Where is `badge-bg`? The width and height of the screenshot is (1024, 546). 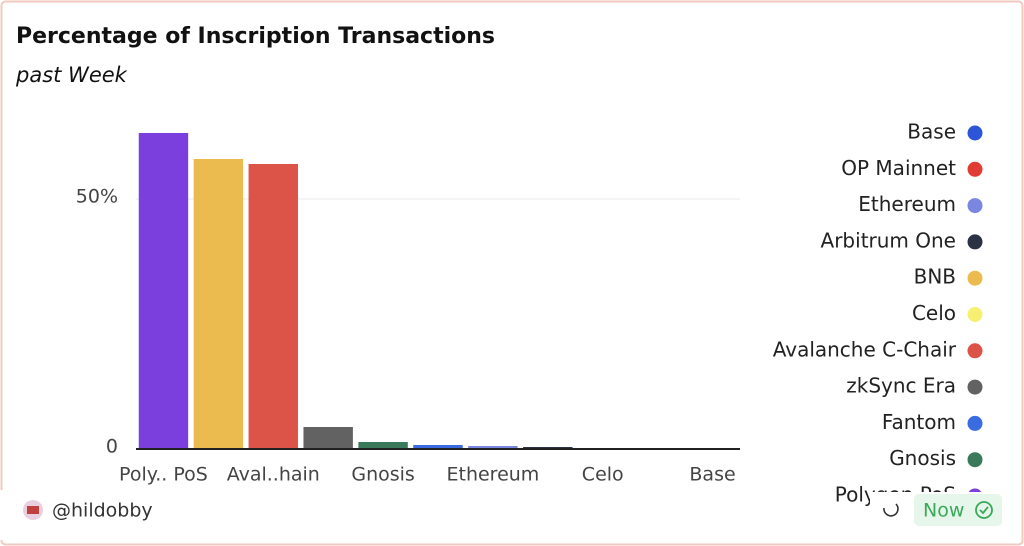
badge-bg is located at coordinates (958, 510).